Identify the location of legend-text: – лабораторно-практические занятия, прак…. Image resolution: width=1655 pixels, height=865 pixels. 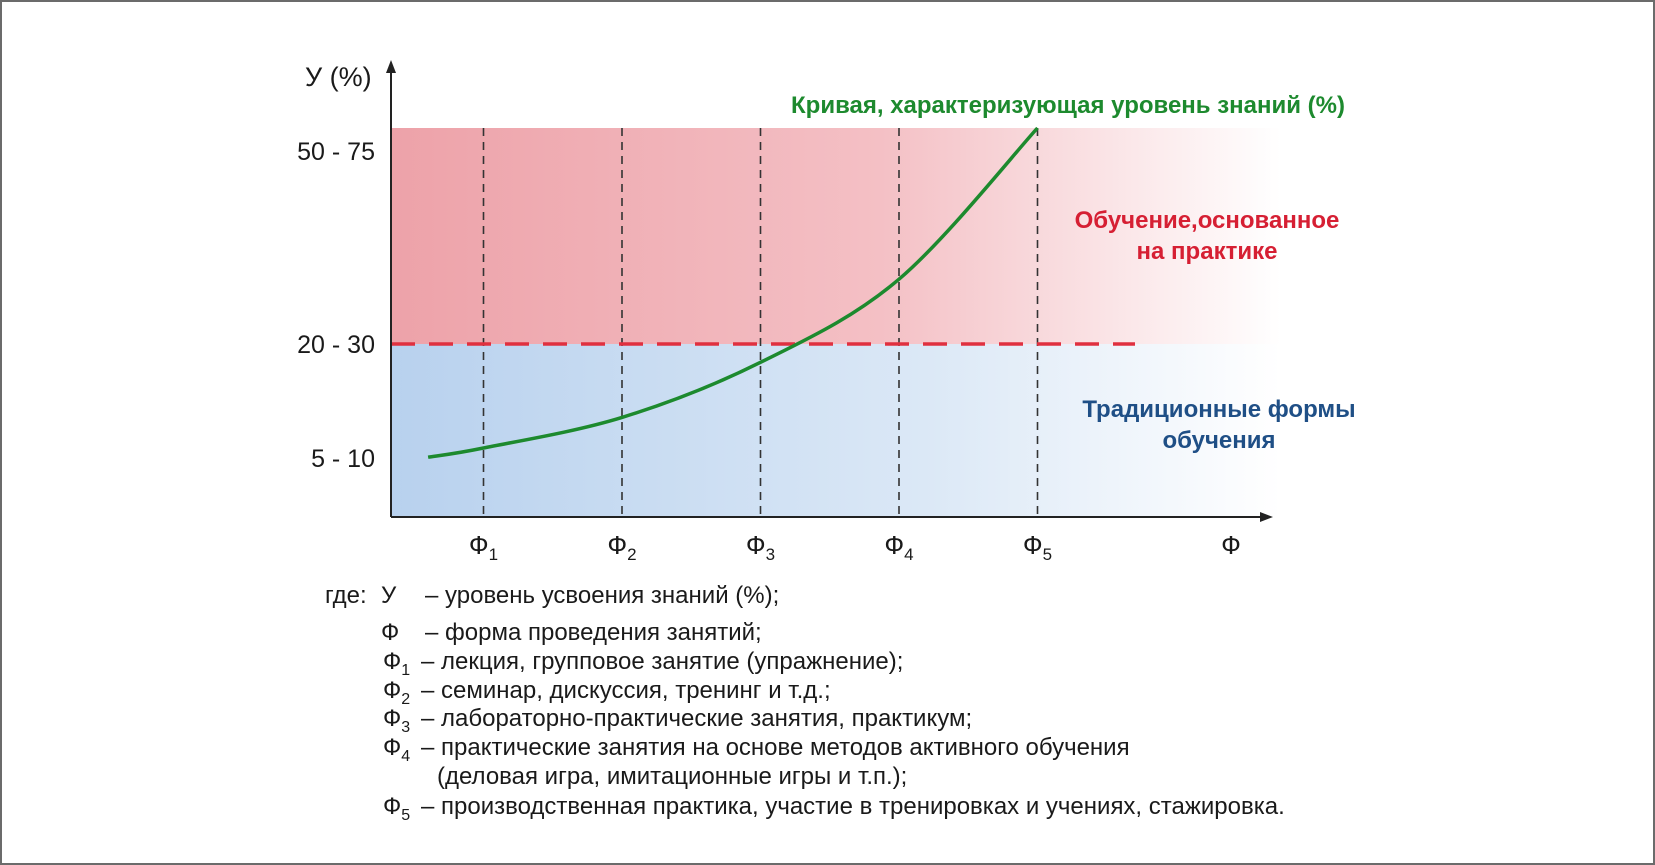
(697, 718).